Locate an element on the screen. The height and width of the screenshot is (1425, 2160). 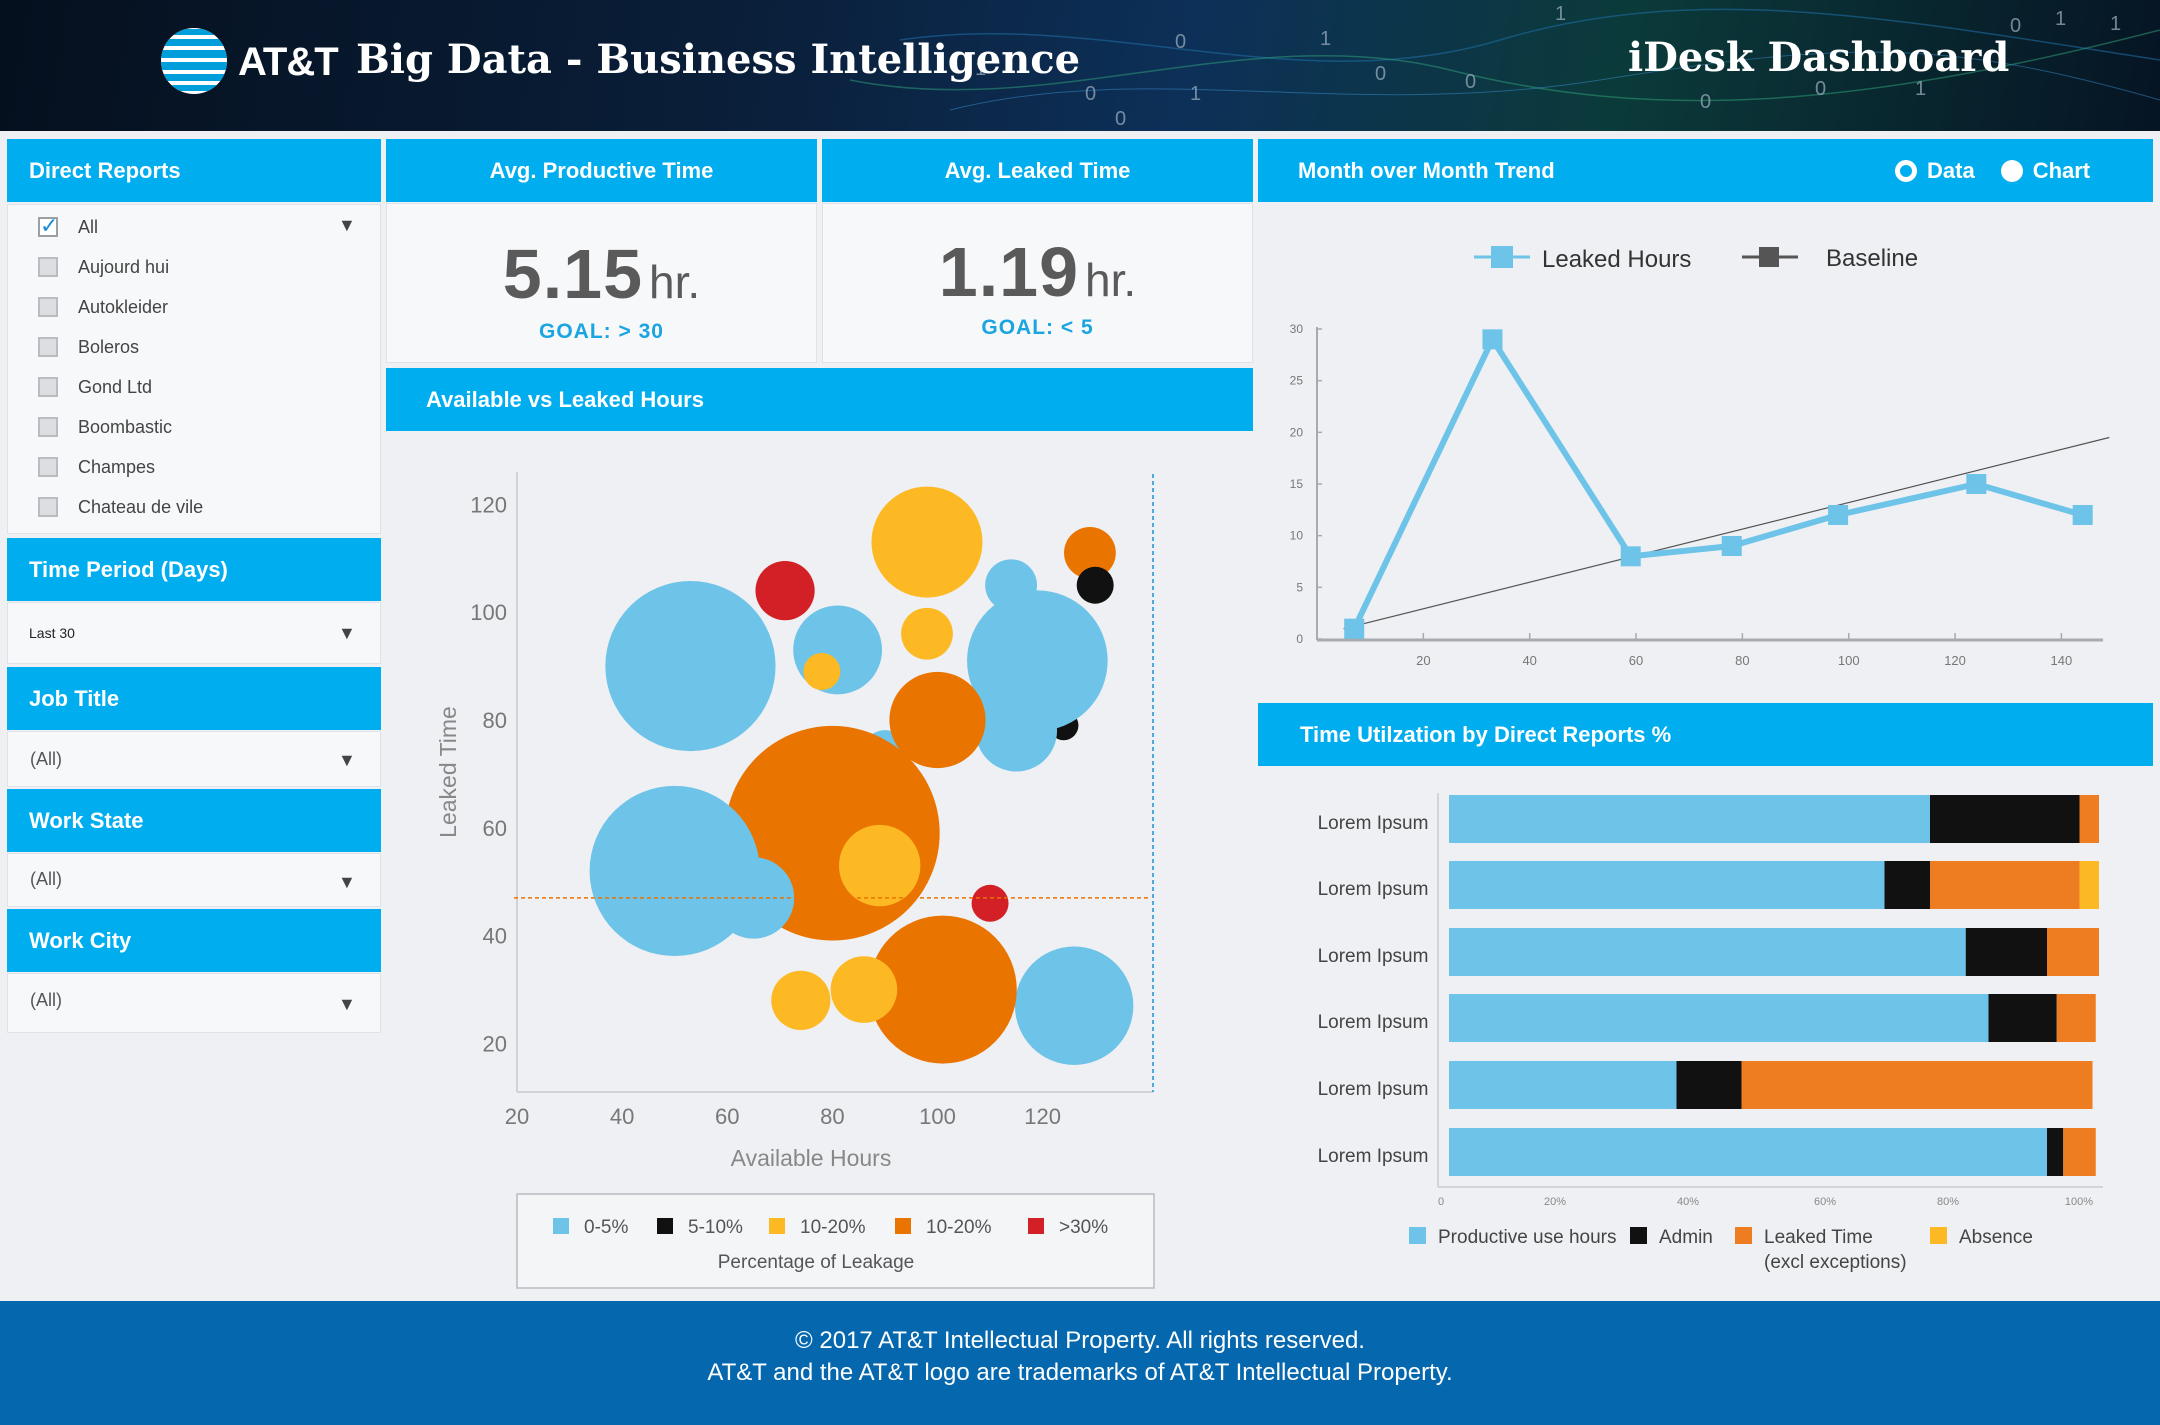
direct-report-item: All is located at coordinates (68, 227).